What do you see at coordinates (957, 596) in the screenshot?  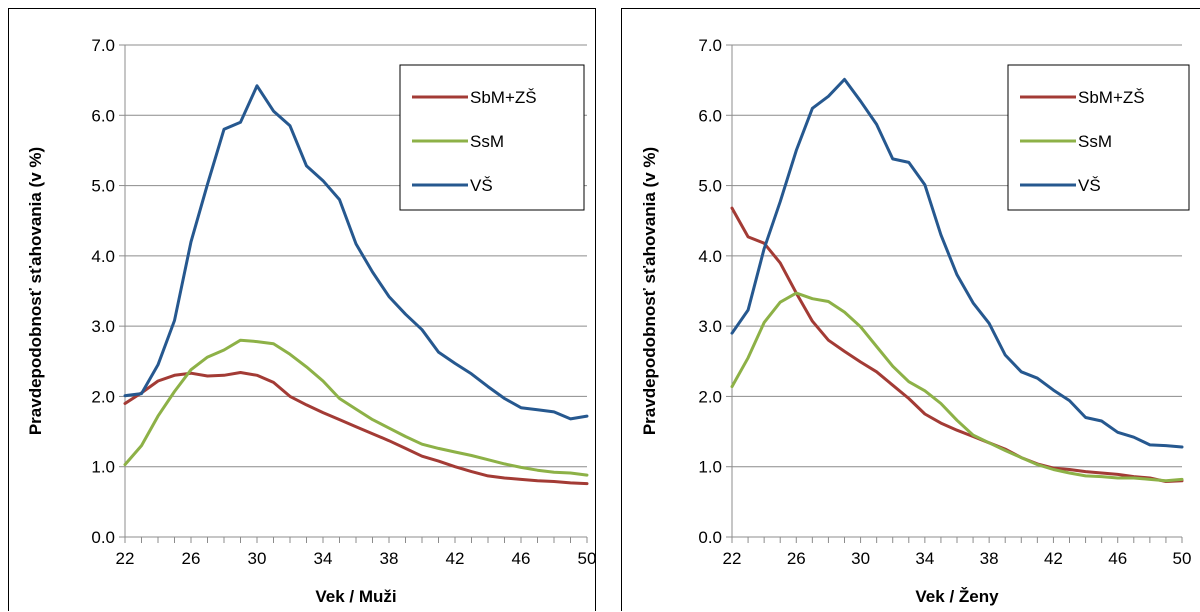 I see `x-axis-title: Vek / Ženy` at bounding box center [957, 596].